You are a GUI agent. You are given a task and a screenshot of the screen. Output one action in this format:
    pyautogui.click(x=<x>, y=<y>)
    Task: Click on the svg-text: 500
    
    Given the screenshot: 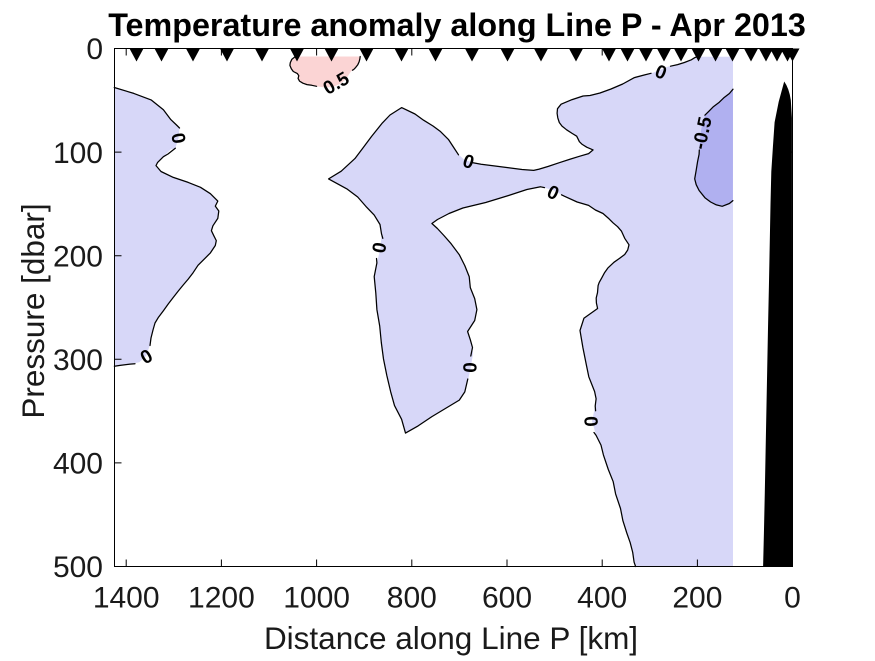 What is the action you would take?
    pyautogui.click(x=78, y=567)
    